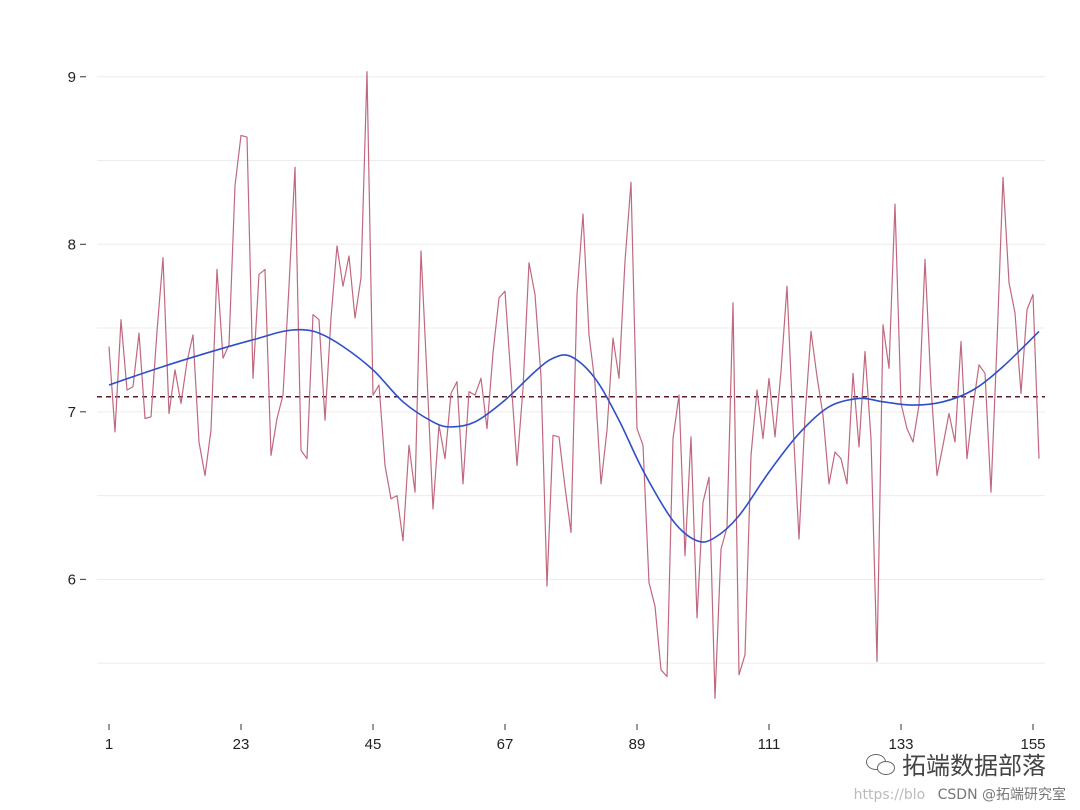 This screenshot has height=810, width=1080. What do you see at coordinates (109, 744) in the screenshot?
I see `x-tick-label: 1` at bounding box center [109, 744].